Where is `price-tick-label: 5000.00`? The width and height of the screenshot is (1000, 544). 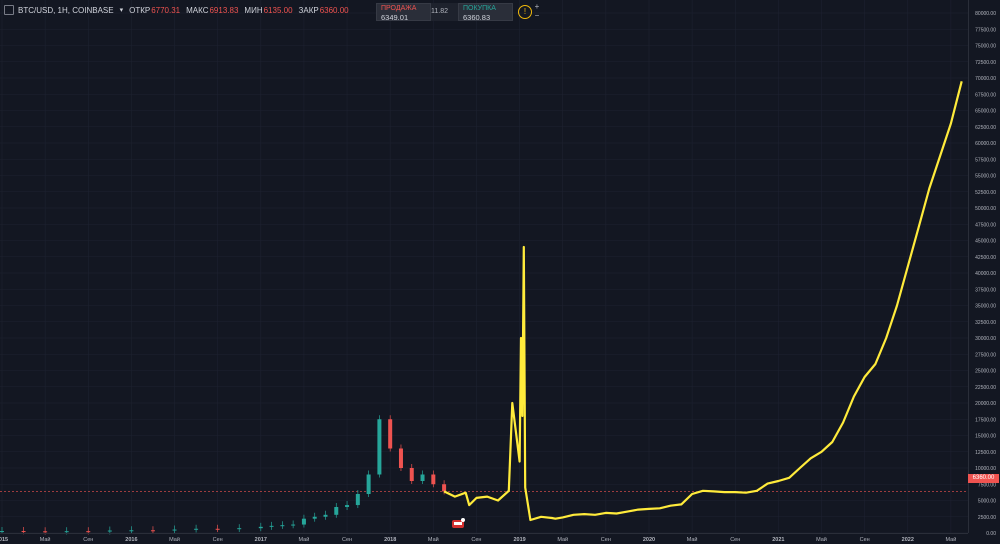
price-tick-label: 5000.00 is located at coordinates (987, 502).